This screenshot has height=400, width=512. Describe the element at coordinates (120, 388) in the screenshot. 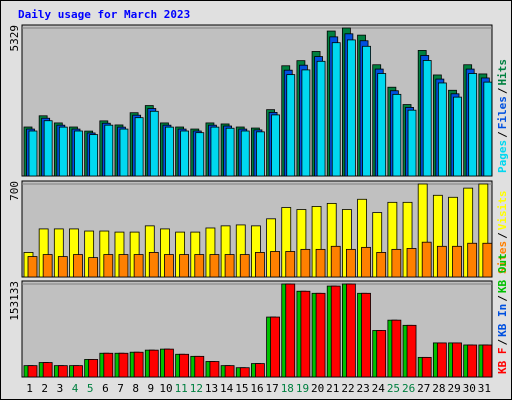

I see `x-tick-label: 7` at that location.